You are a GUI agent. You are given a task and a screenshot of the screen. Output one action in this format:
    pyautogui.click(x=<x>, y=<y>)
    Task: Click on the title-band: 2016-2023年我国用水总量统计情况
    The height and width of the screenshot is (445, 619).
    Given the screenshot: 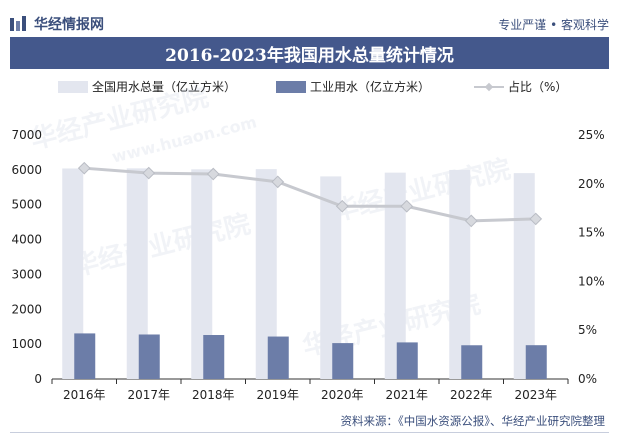 What is the action you would take?
    pyautogui.click(x=309, y=53)
    